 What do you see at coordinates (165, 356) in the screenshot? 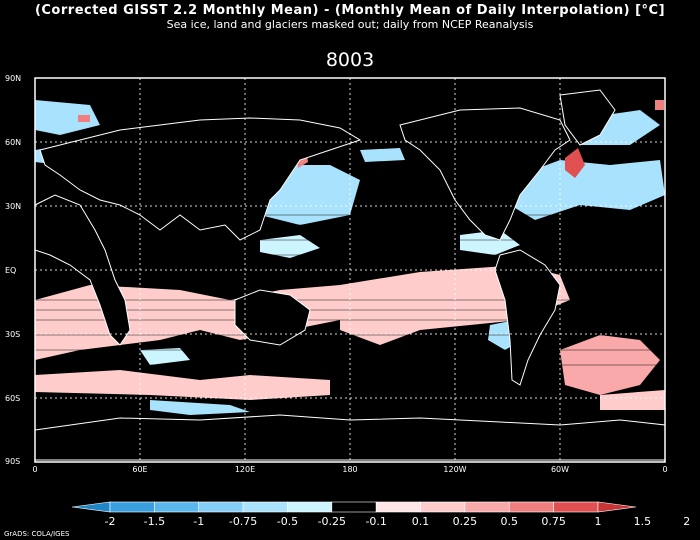
I see `cold-anomaly-south-indian` at bounding box center [165, 356].